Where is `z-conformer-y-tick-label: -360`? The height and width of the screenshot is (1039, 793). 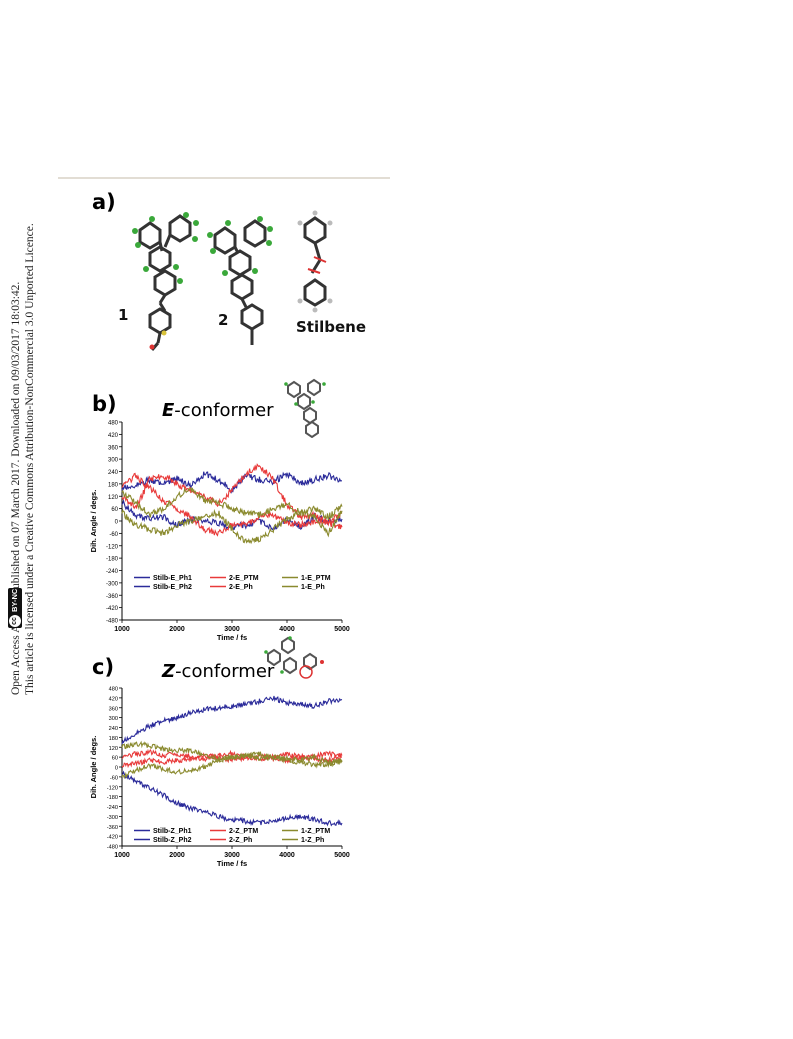
z-conformer-y-tick-label: -360 is located at coordinates (112, 828).